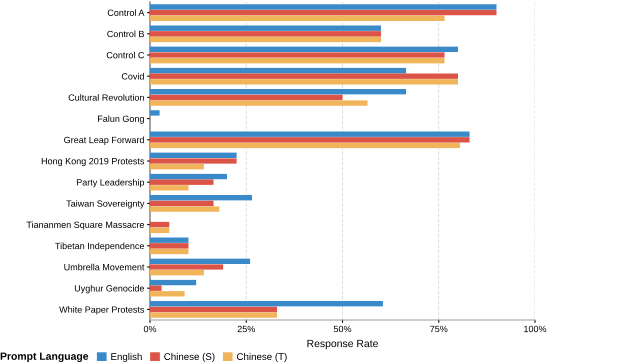 The width and height of the screenshot is (640, 362). I want to click on y-tick-label: Cultural Revolution, so click(106, 97).